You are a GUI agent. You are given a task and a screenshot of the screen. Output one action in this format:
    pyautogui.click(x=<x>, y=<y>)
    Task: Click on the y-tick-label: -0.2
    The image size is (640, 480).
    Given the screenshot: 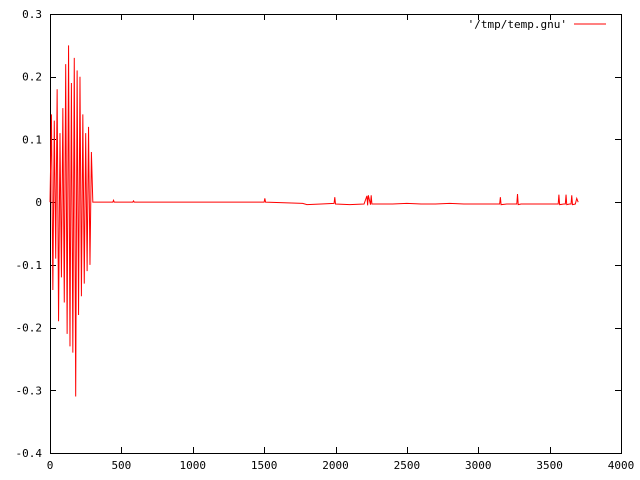 What is the action you would take?
    pyautogui.click(x=29, y=328)
    